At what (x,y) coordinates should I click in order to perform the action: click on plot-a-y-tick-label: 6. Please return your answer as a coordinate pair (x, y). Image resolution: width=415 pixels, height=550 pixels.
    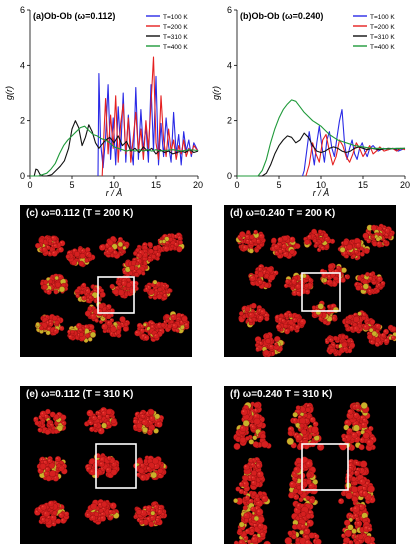
    Looking at the image, I should click on (22, 10).